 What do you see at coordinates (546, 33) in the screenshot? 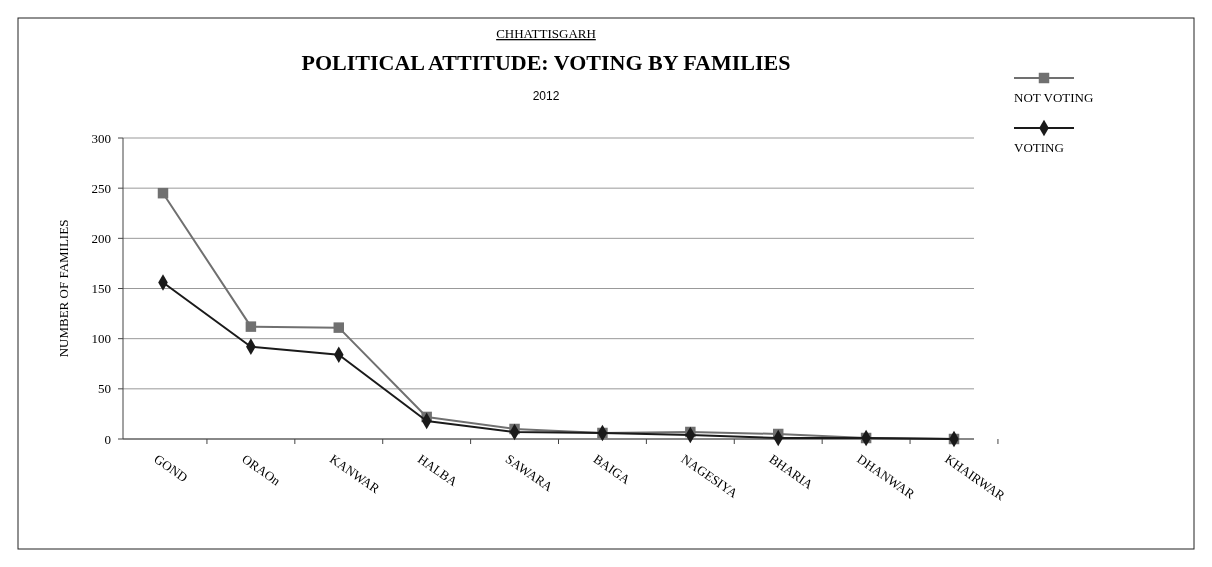
I see `text: CHHATTISGARH` at bounding box center [546, 33].